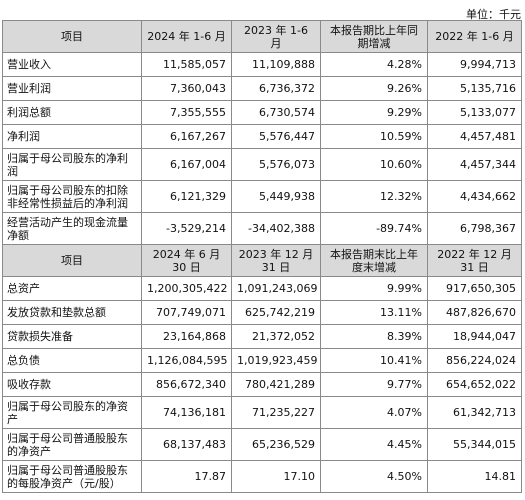  I want to click on row-label: 营业利润, so click(72, 88).